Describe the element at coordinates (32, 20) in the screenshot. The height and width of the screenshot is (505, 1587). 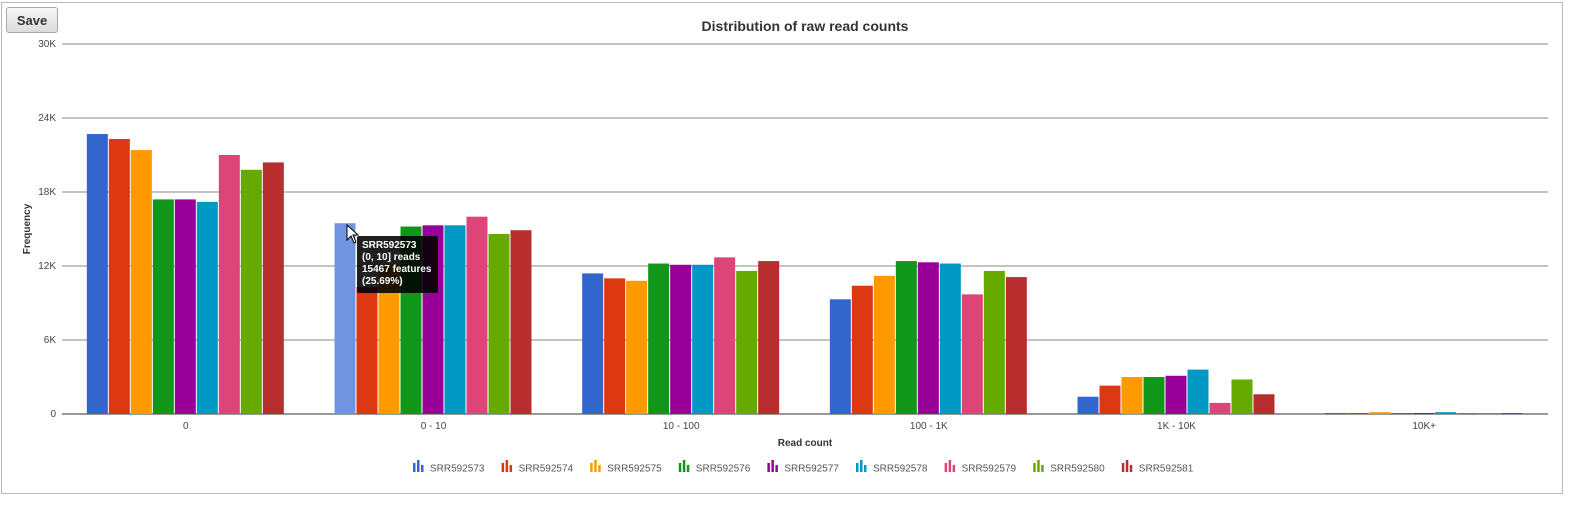
I see `save-button: Save` at that location.